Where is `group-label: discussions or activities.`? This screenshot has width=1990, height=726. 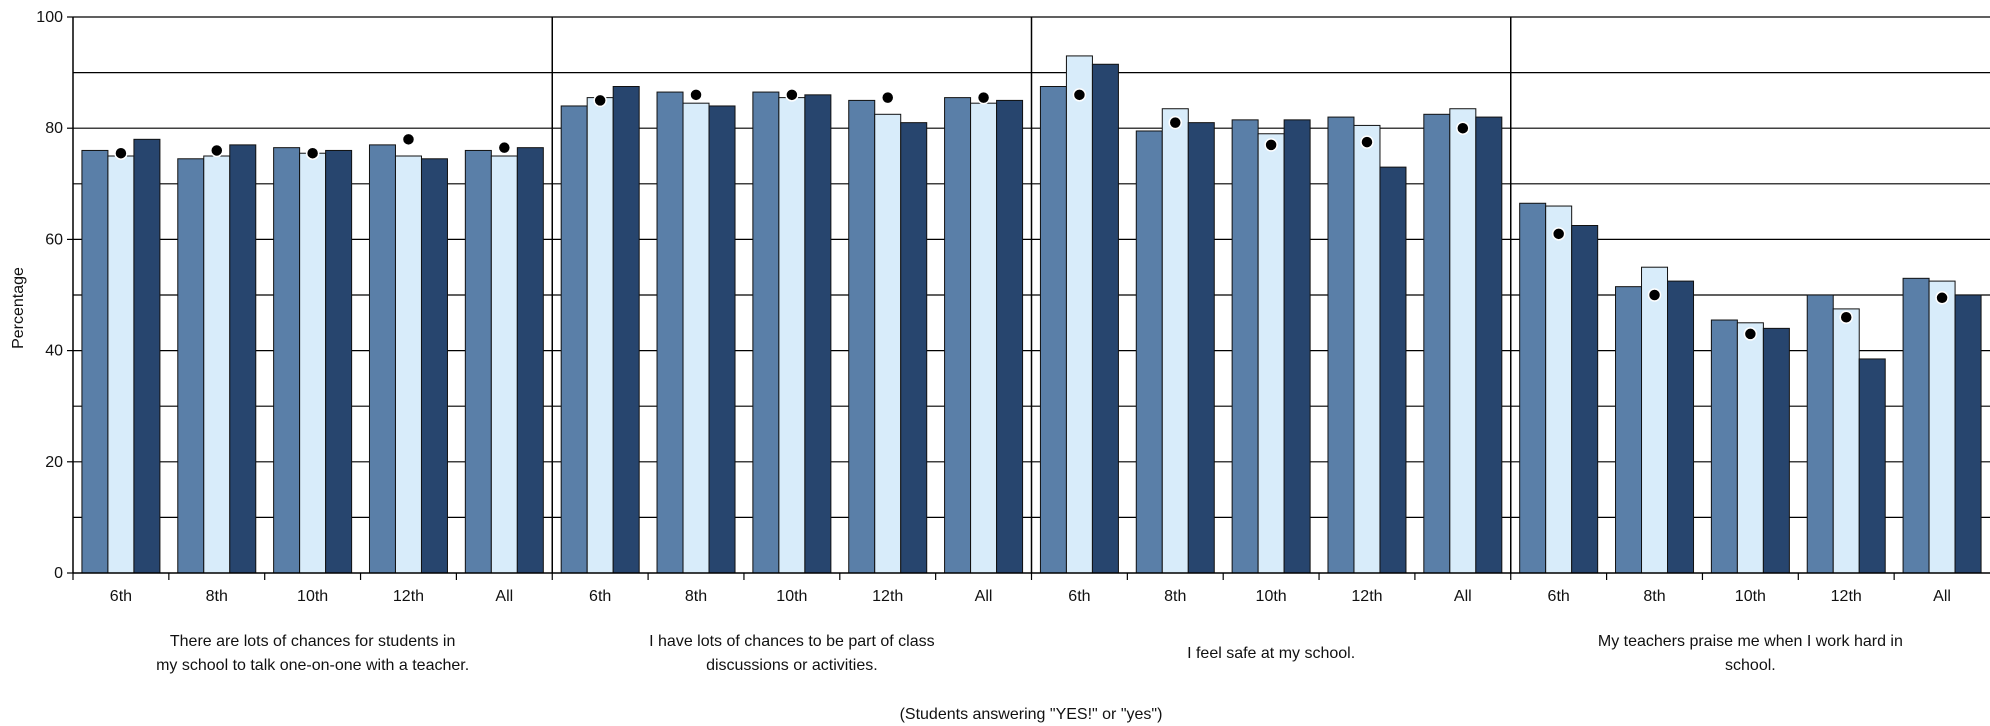
group-label: discussions or activities. is located at coordinates (792, 665).